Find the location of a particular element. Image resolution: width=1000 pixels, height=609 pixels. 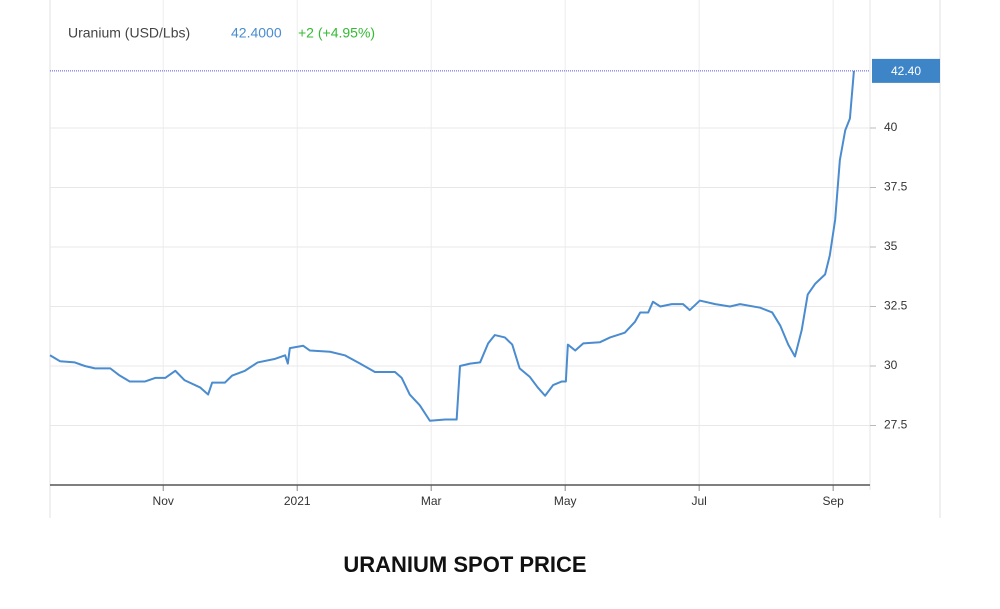

x-tick-label: 2021 is located at coordinates (297, 501).